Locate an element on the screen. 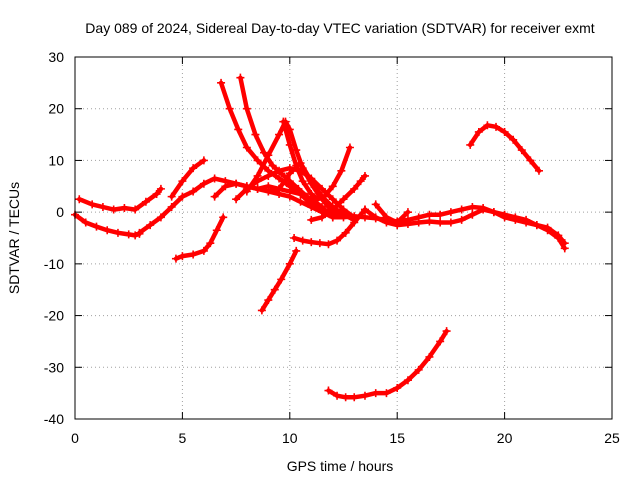  y-tick-label: 10 is located at coordinates (56, 160).